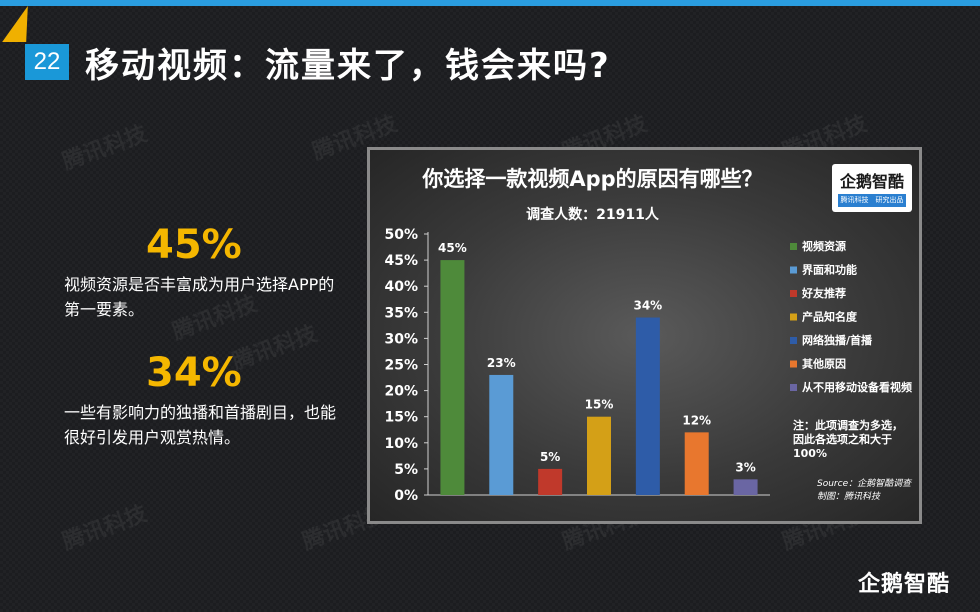 This screenshot has width=980, height=612. Describe the element at coordinates (824, 364) in the screenshot. I see `legend-label: 其他原因` at that location.